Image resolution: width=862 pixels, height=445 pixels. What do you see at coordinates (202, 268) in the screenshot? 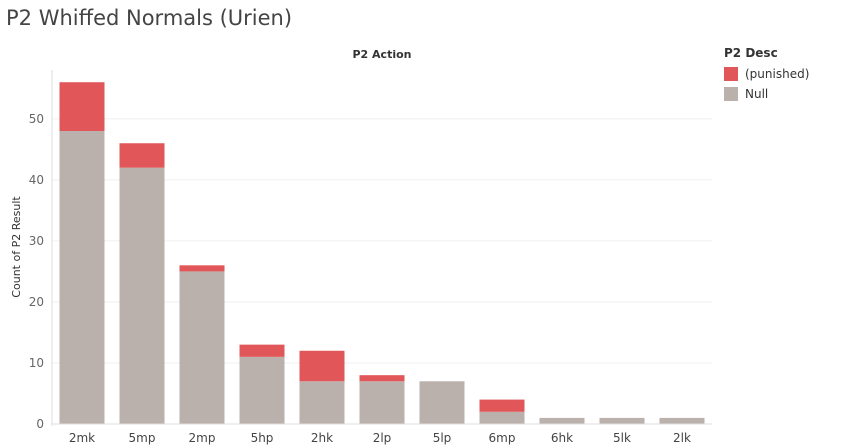
I see `bar-punished-2mp` at bounding box center [202, 268].